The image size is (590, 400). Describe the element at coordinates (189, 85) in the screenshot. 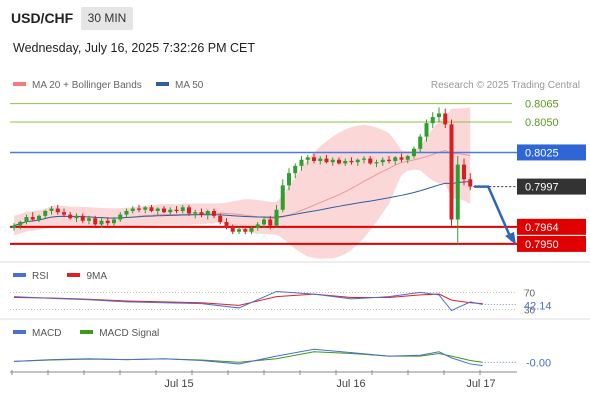

I see `legend-ma50-label: MA 50` at that location.